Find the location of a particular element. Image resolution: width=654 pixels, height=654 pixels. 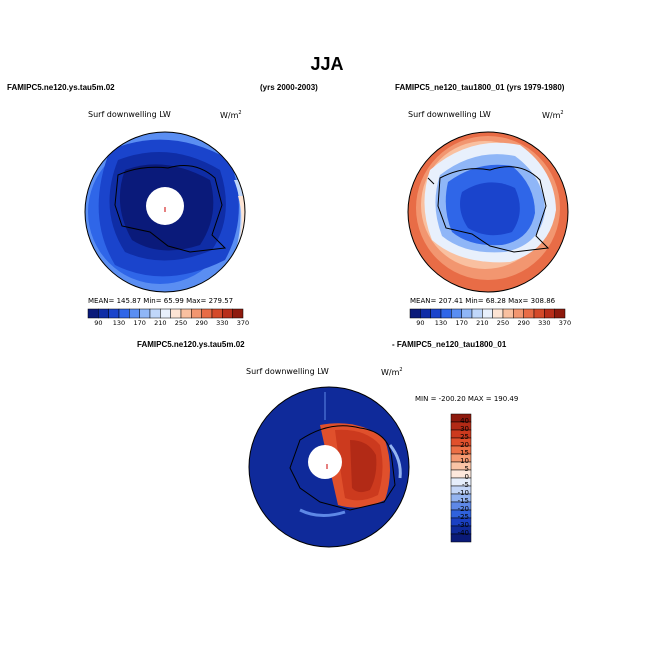

colorbar-tick-label: 0 is located at coordinates (466, 477).